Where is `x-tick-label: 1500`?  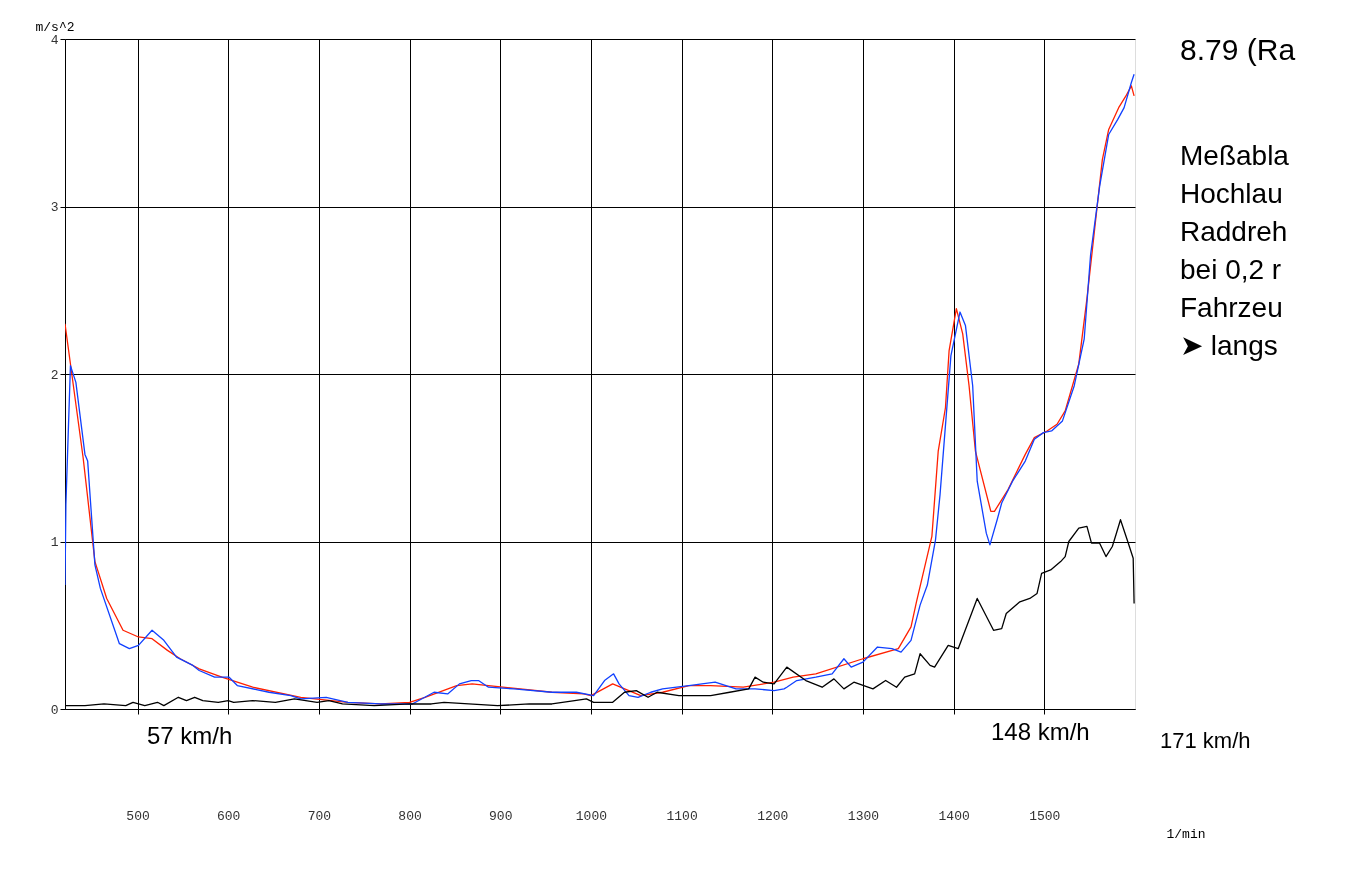
x-tick-label: 1500 is located at coordinates (1045, 816).